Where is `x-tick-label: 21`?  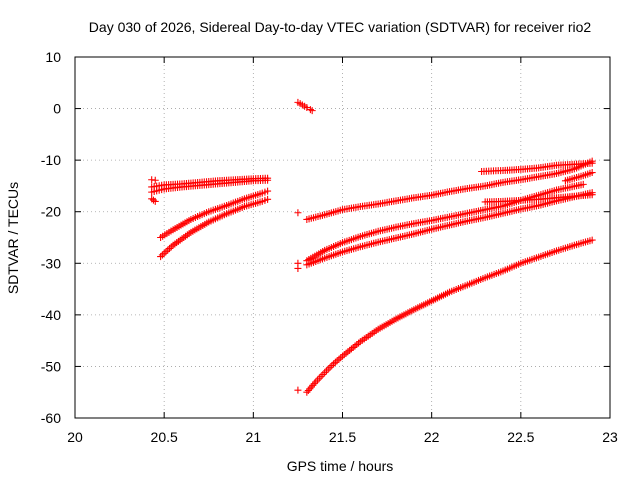 x-tick-label: 21 is located at coordinates (254, 437).